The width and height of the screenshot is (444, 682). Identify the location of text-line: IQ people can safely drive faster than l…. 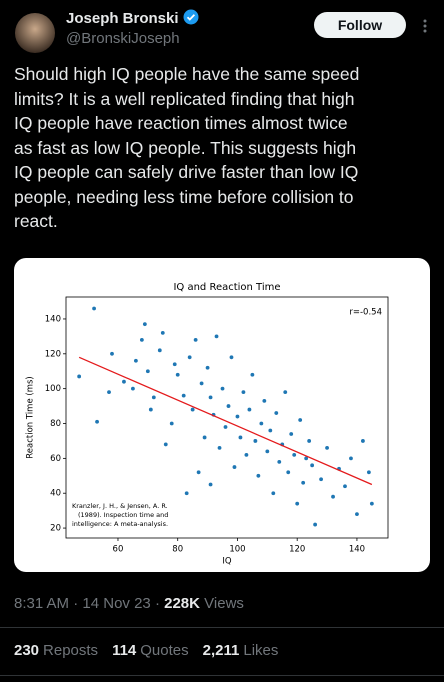
(186, 172).